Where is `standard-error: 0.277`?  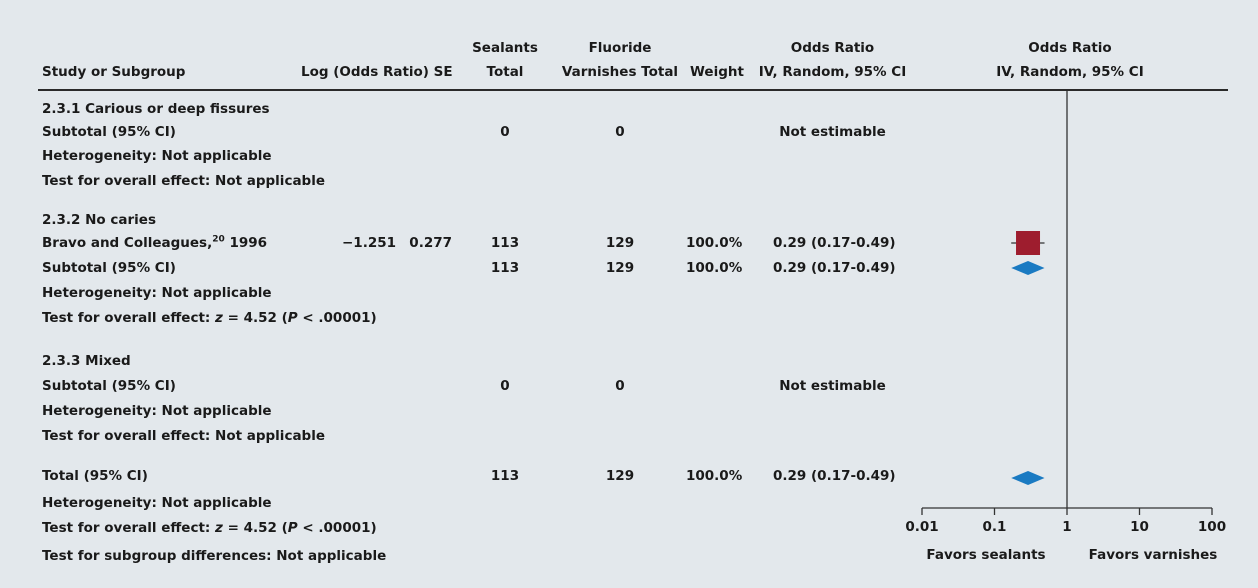 standard-error: 0.277 is located at coordinates (430, 243).